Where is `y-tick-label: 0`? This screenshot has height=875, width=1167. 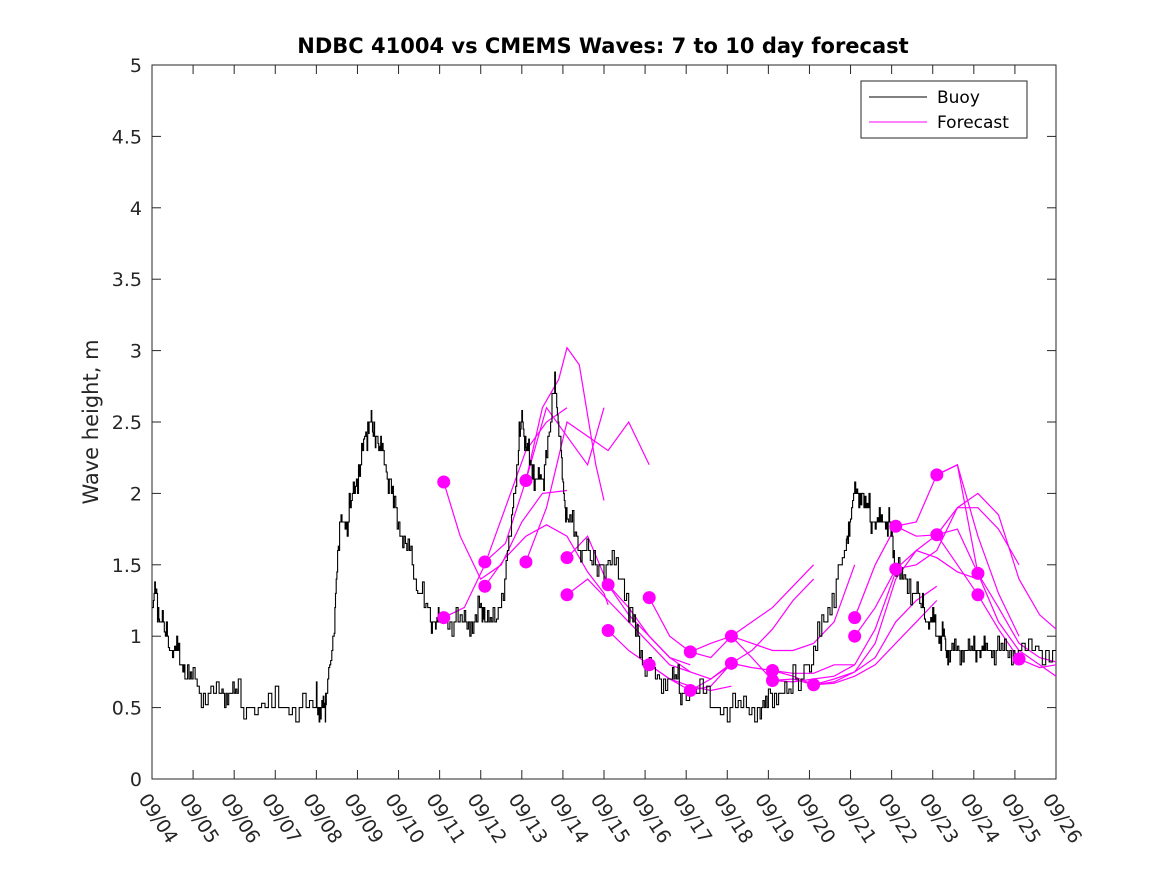 y-tick-label: 0 is located at coordinates (136, 780).